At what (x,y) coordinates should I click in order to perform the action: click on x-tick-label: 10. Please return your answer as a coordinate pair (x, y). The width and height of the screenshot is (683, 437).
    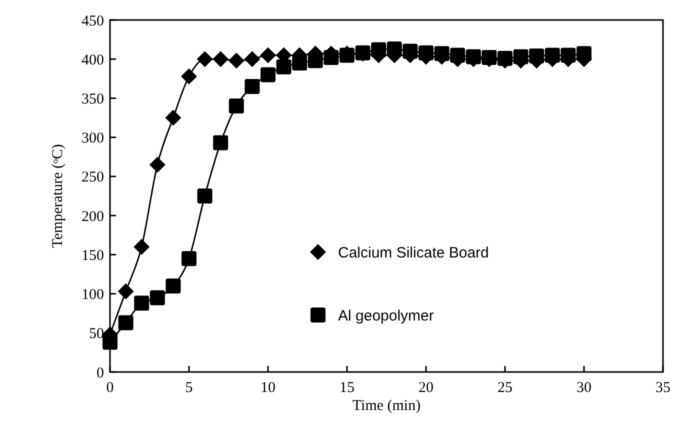
    Looking at the image, I should click on (268, 388).